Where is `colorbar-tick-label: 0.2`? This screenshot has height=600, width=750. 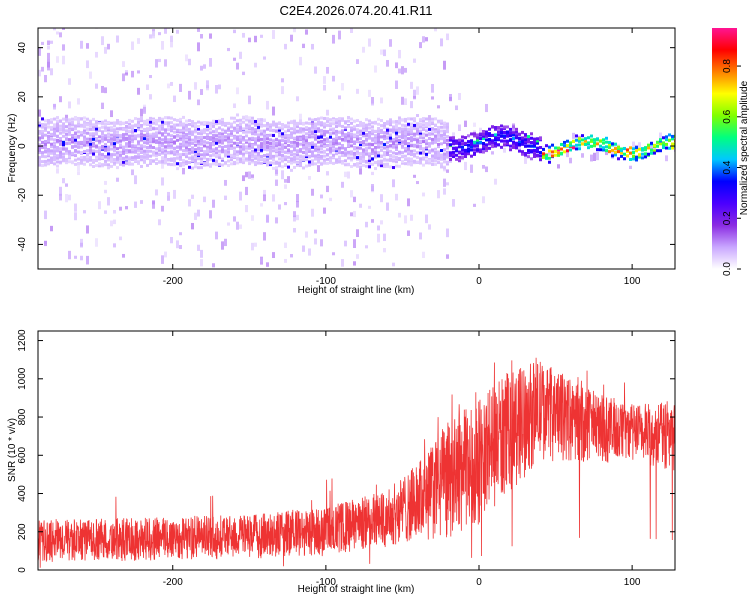 colorbar-tick-label: 0.2 is located at coordinates (727, 218).